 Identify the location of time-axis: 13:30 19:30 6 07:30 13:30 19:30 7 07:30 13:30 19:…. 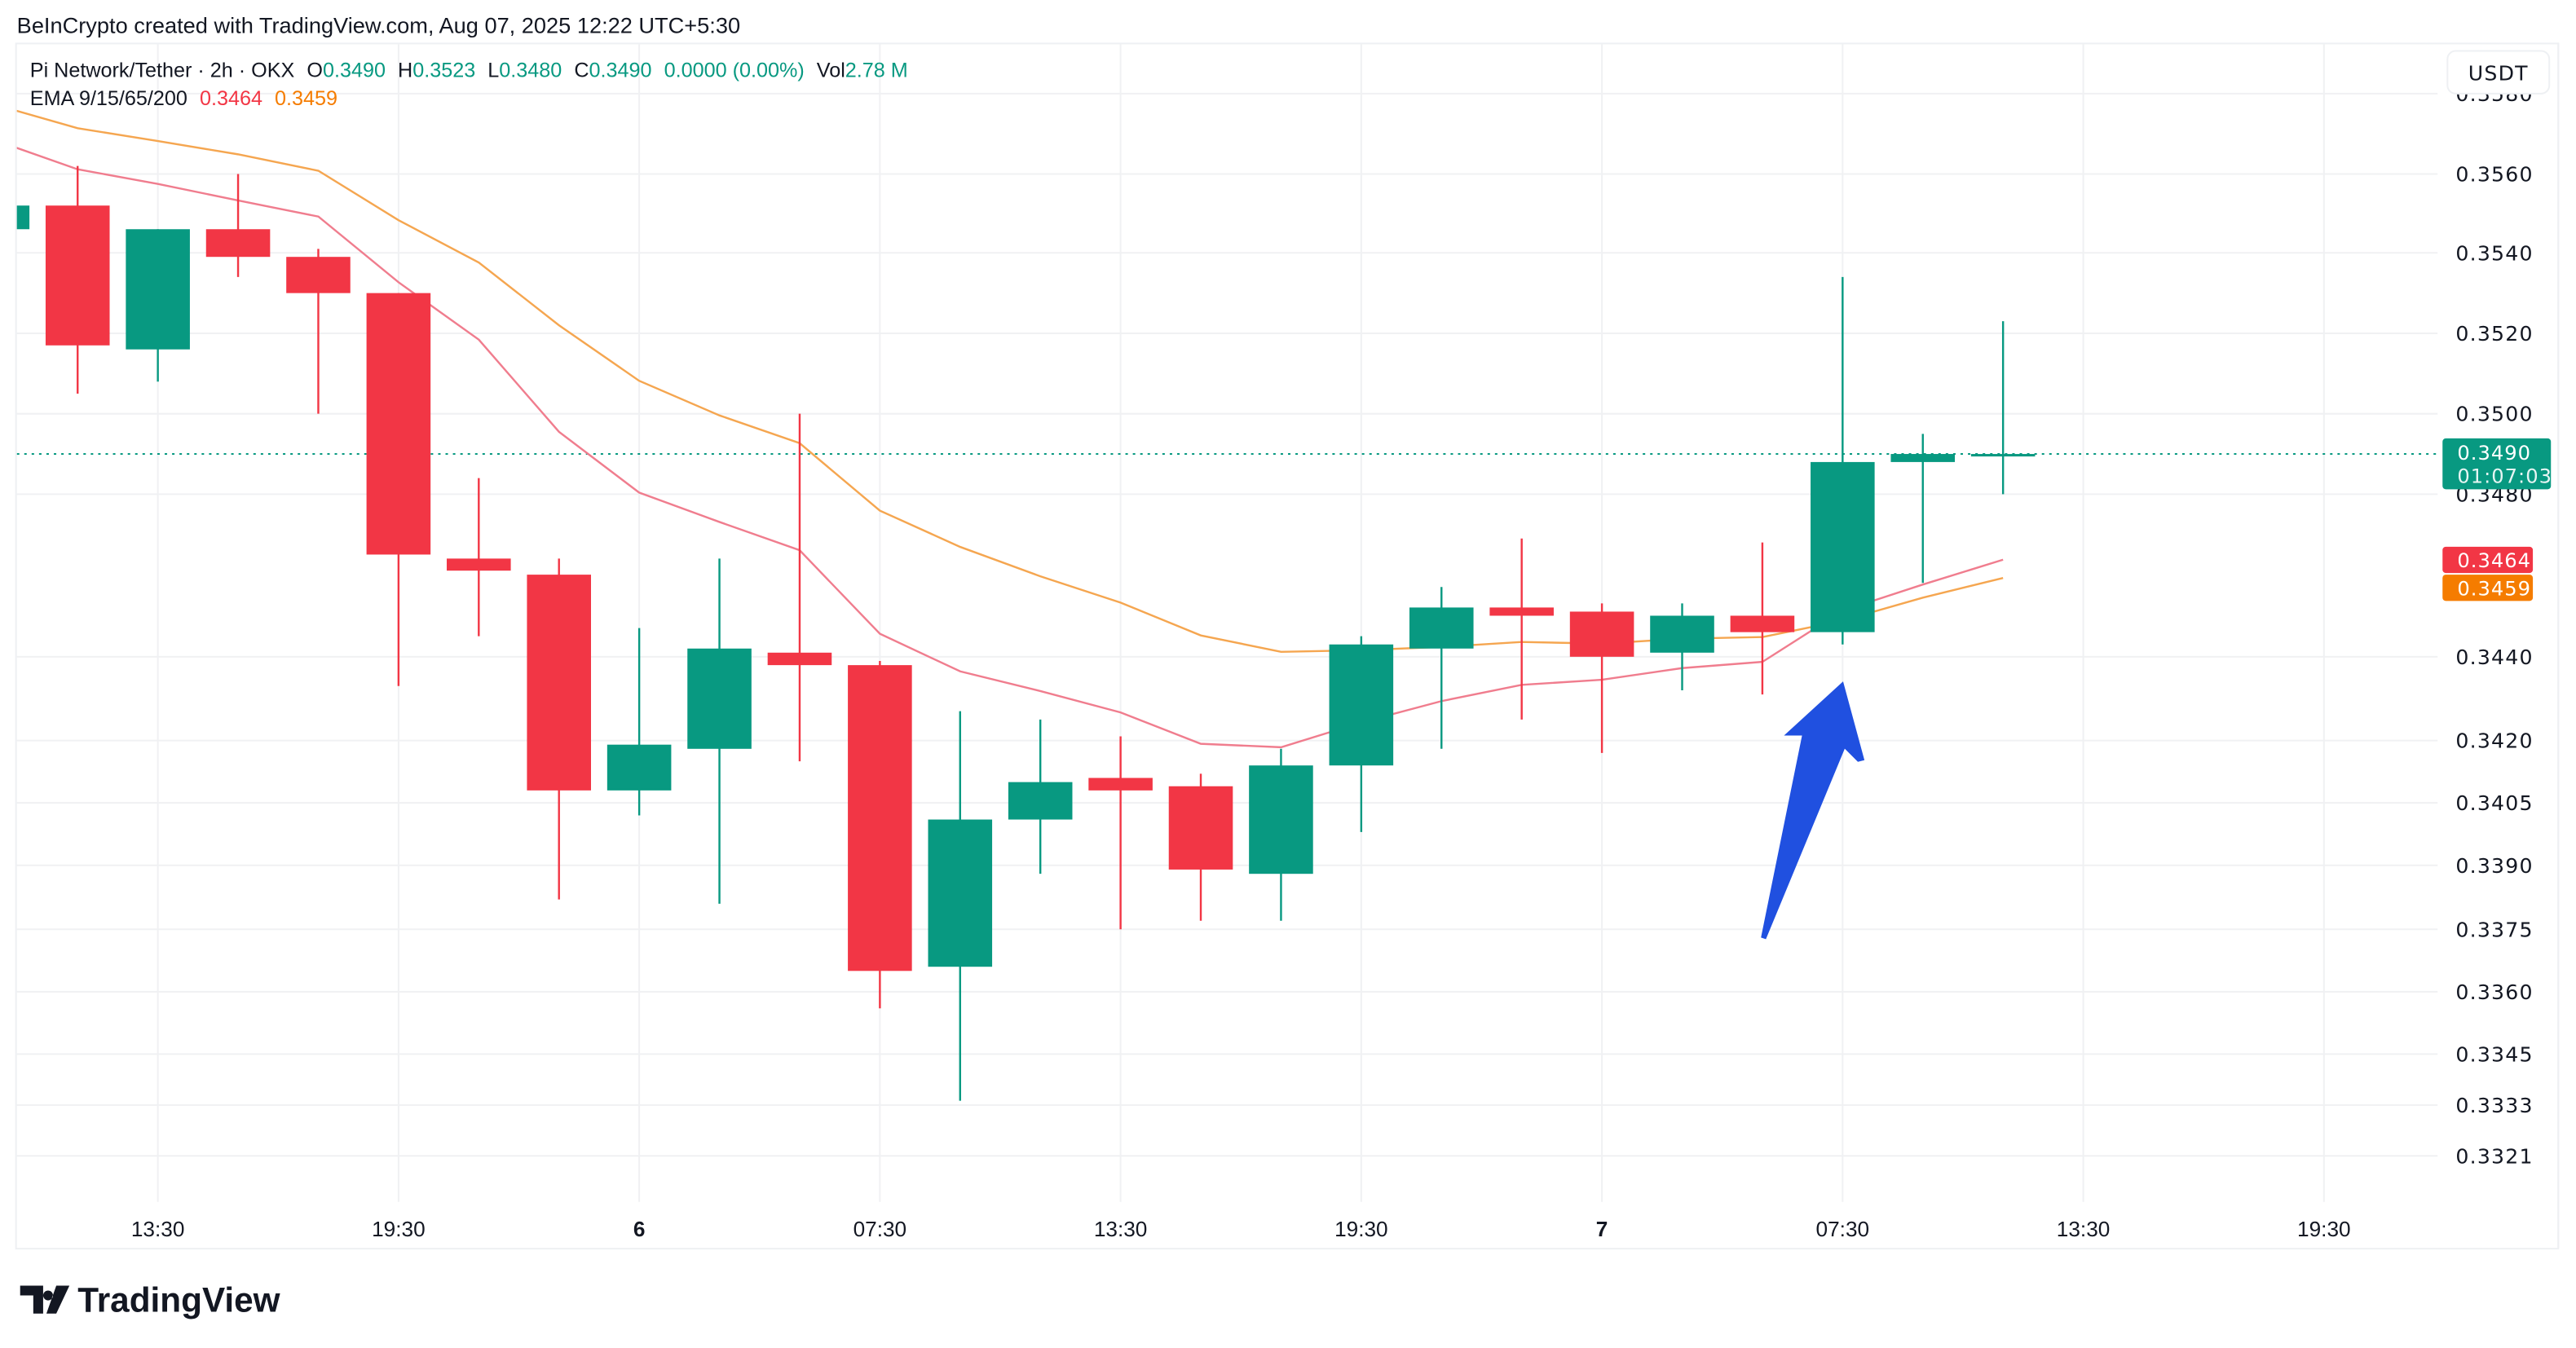
(1241, 1229).